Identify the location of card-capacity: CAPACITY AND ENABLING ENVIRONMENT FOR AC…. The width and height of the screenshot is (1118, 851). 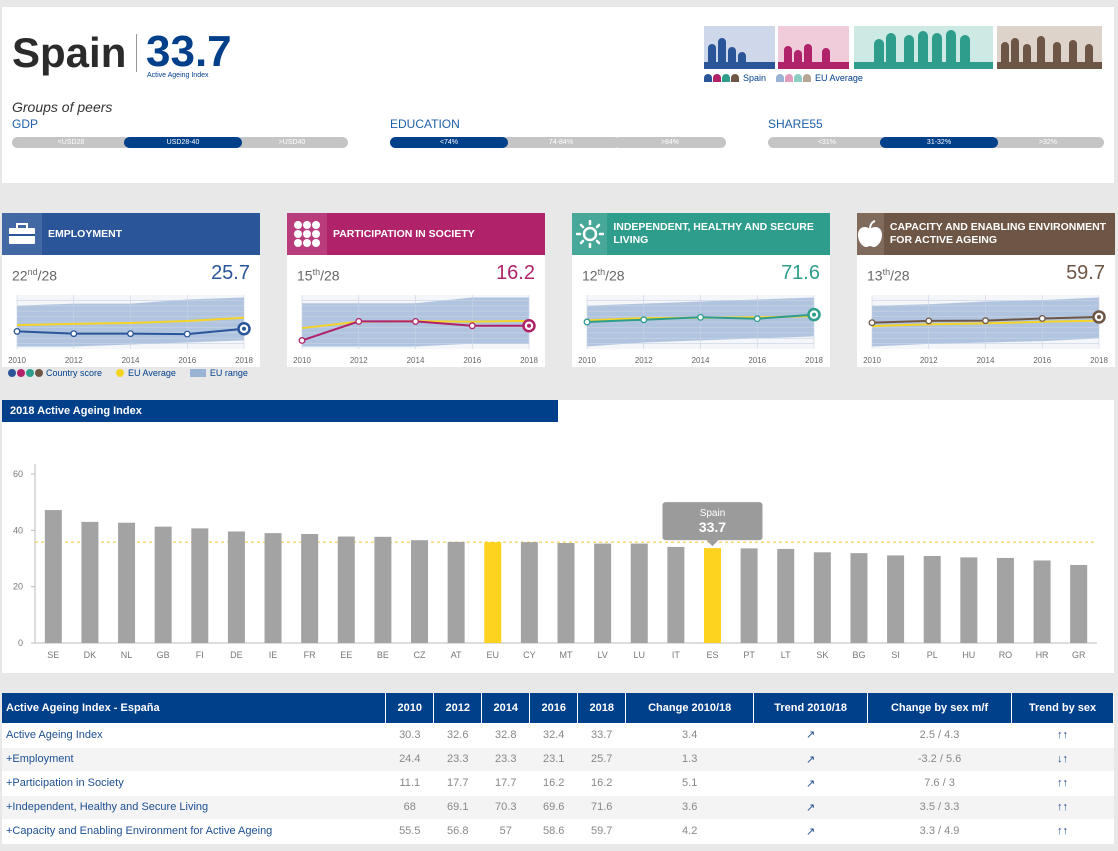
(986, 290).